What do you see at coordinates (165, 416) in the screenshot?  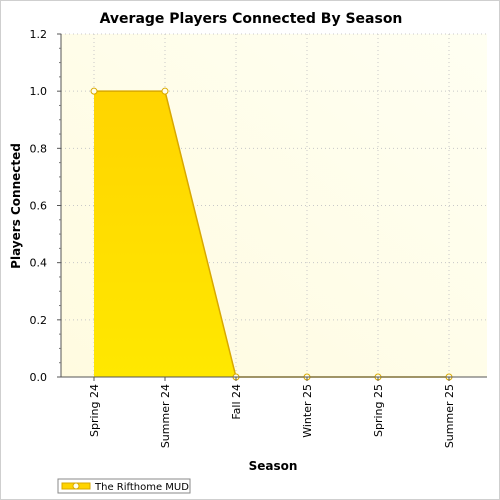 I see `x-tick-label: Summer 24` at bounding box center [165, 416].